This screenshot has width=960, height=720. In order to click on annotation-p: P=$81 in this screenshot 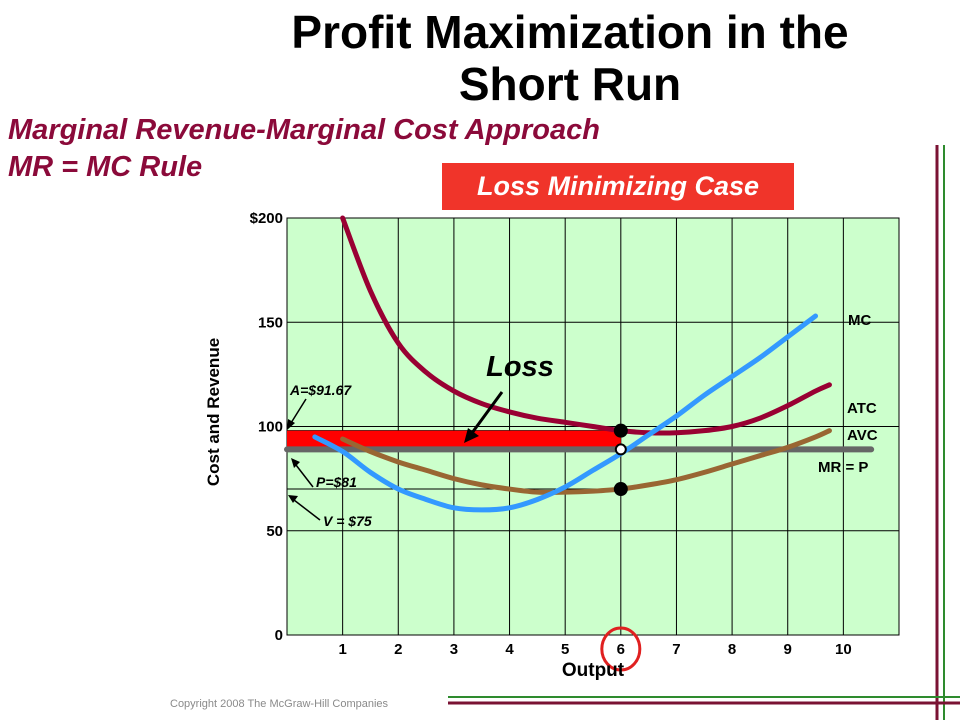, I will do `click(336, 482)`.